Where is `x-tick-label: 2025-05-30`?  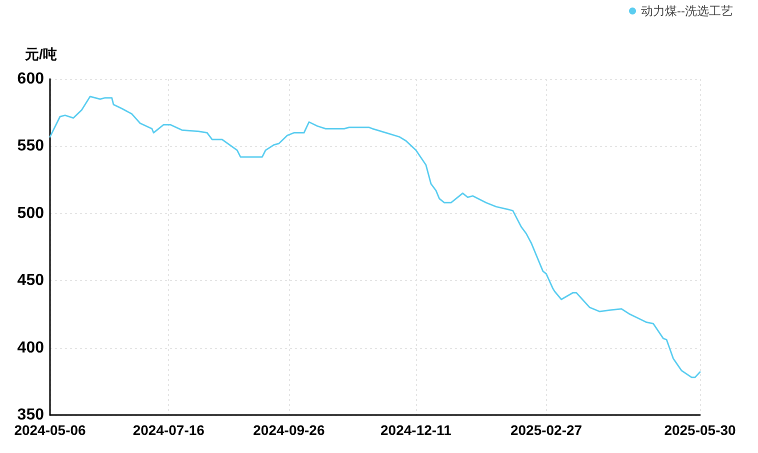
x-tick-label: 2025-05-30 is located at coordinates (700, 430).